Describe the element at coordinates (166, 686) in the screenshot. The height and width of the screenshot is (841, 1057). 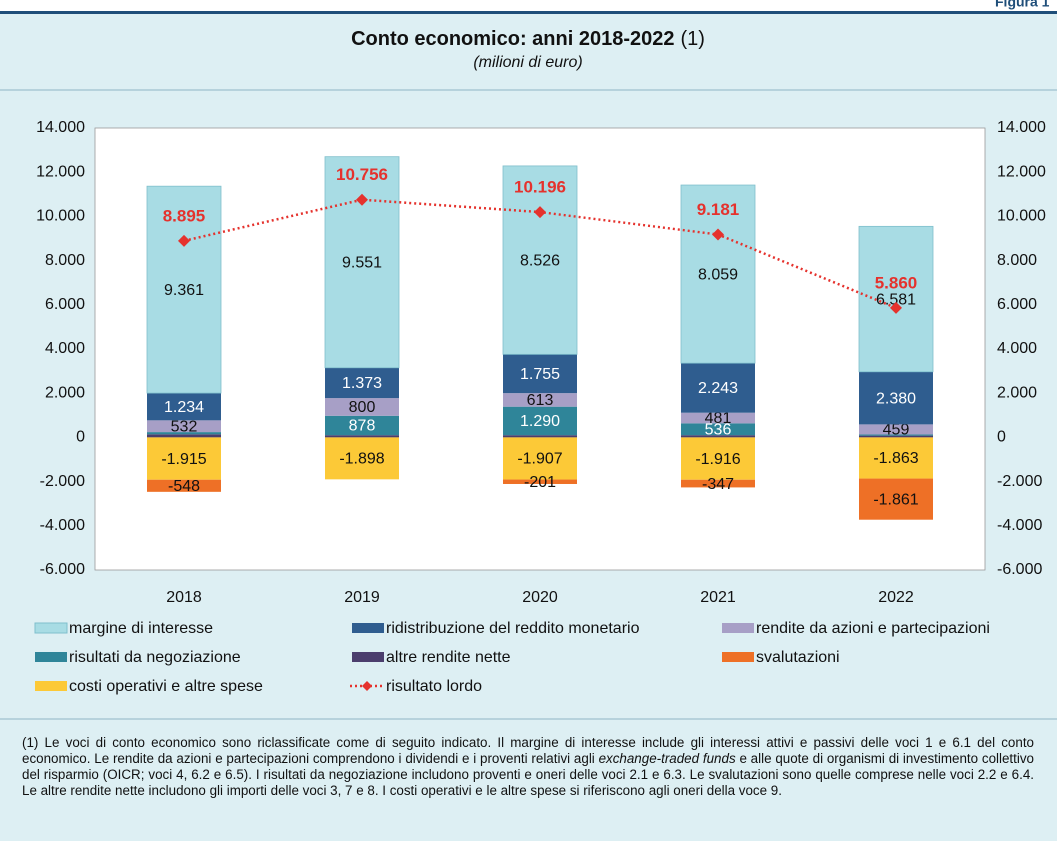
I see `legend-label: costi operativi e altre spese` at that location.